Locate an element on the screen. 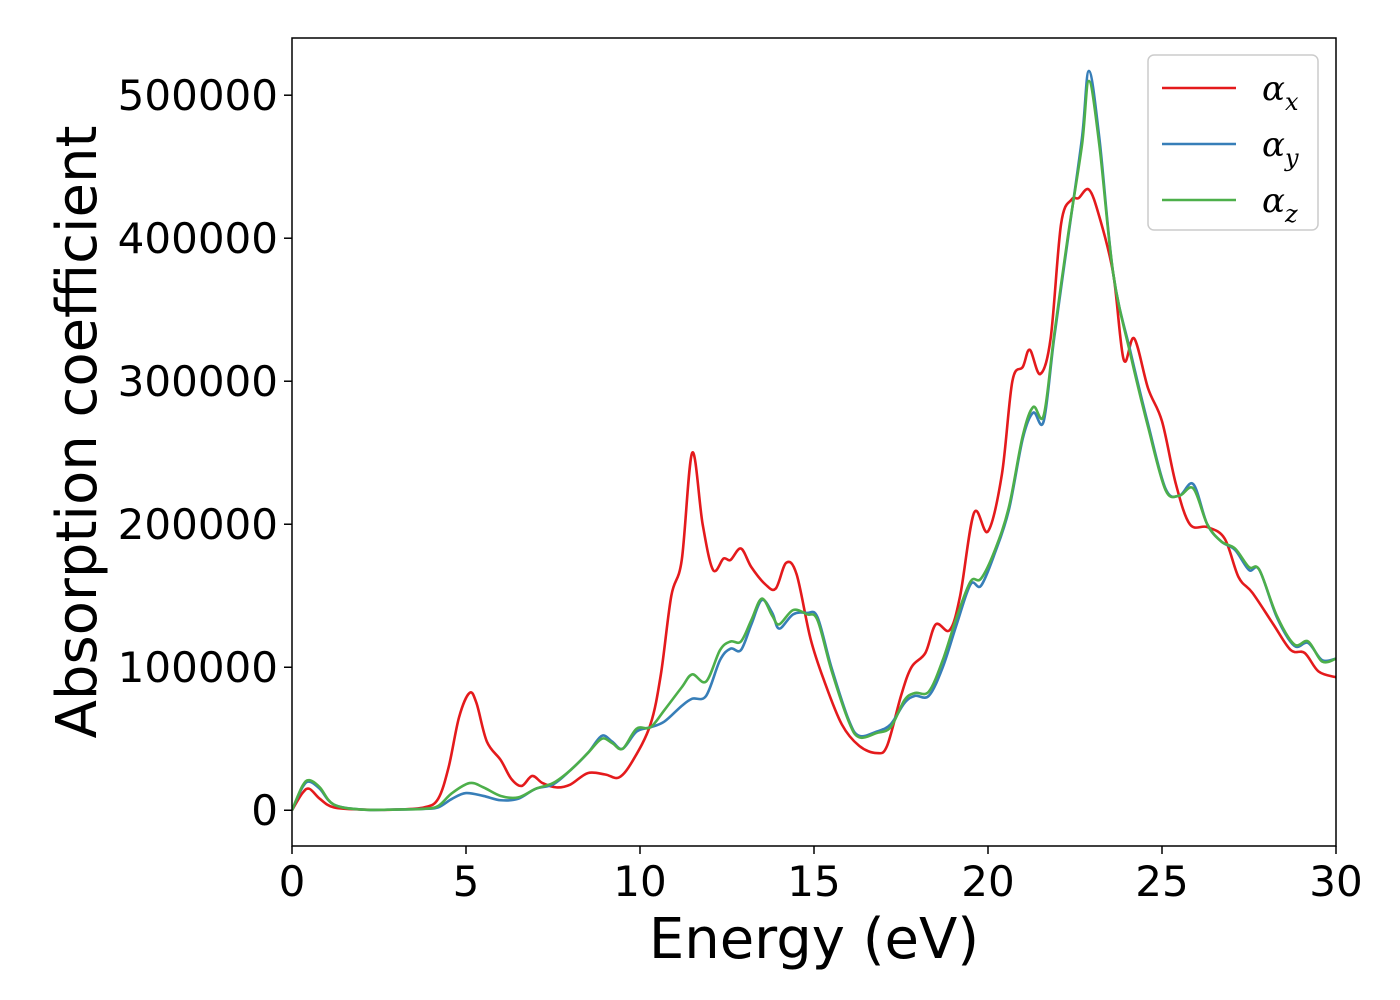 The image size is (1400, 1000). legend-label-y: αy is located at coordinates (1280, 148).